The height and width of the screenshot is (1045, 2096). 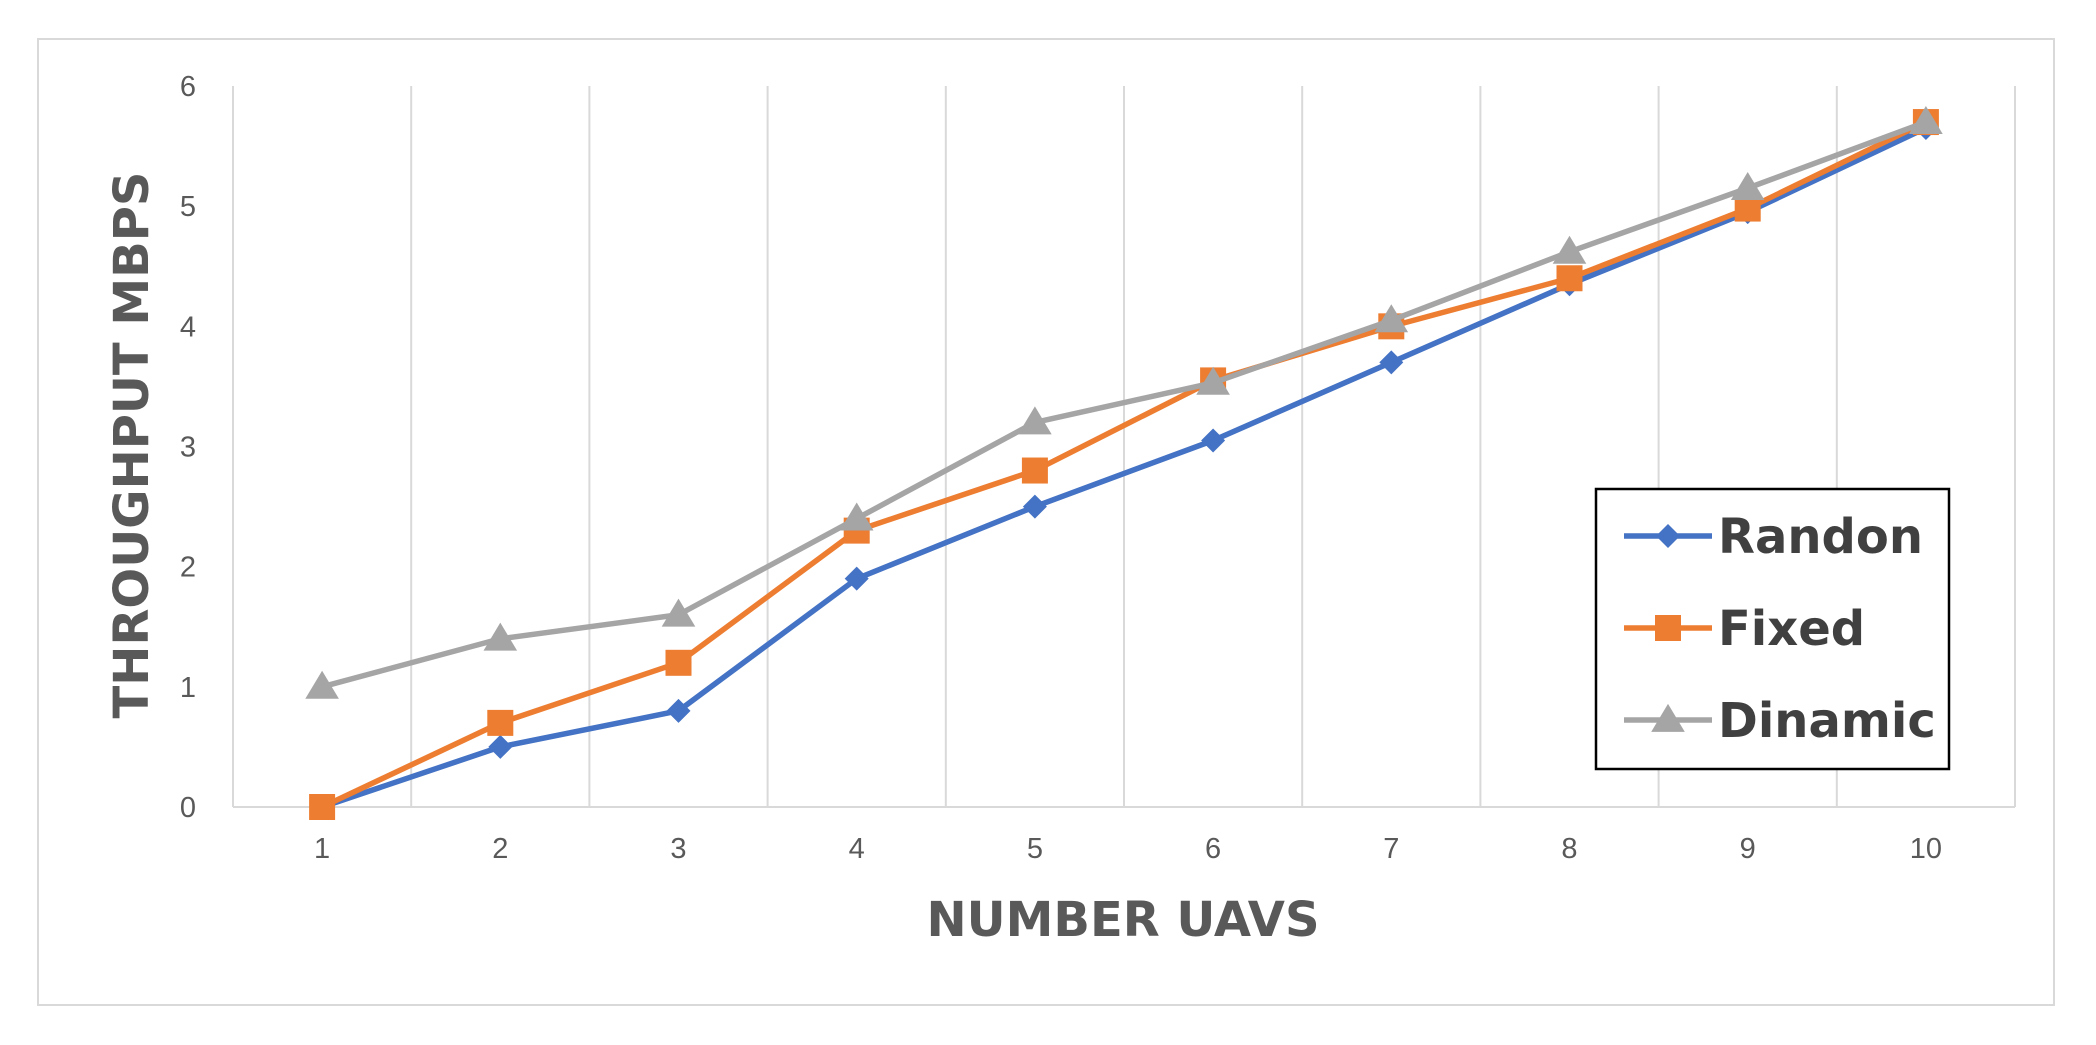 What do you see at coordinates (188, 327) in the screenshot?
I see `y-tick-label: 4` at bounding box center [188, 327].